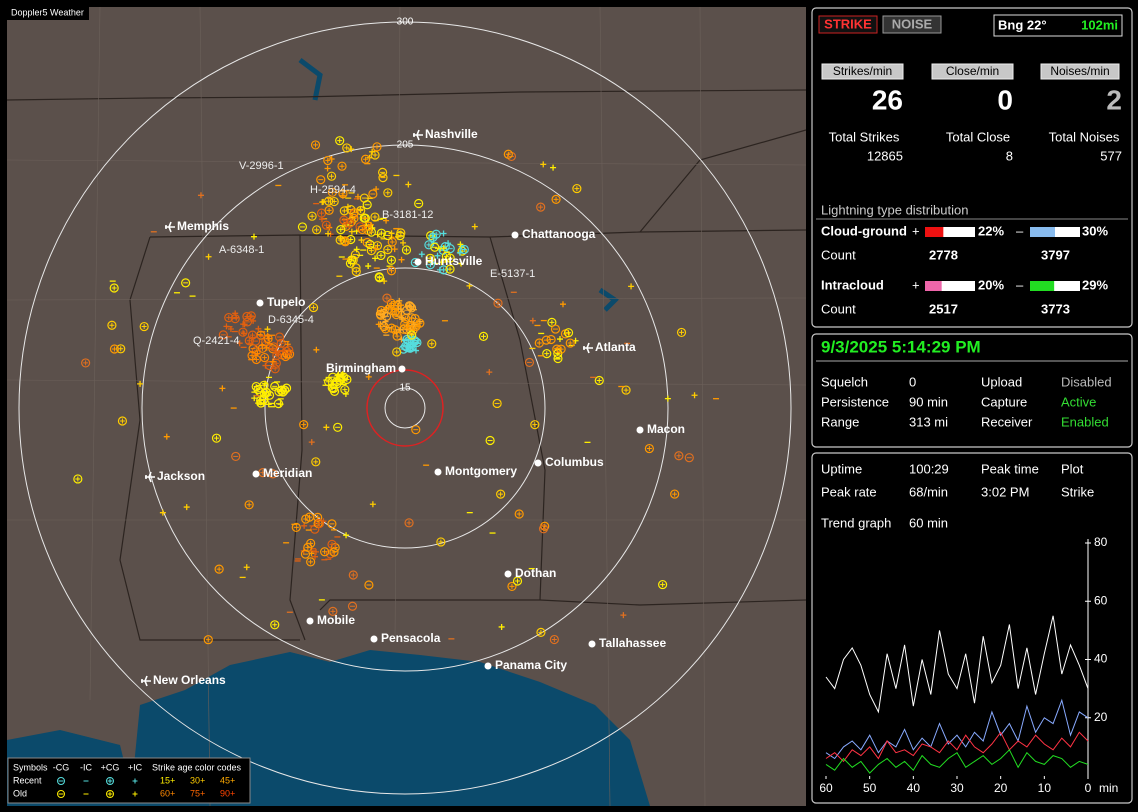 Image resolution: width=1138 pixels, height=812 pixels. What do you see at coordinates (862, 71) in the screenshot?
I see `rate-header-box` at bounding box center [862, 71].